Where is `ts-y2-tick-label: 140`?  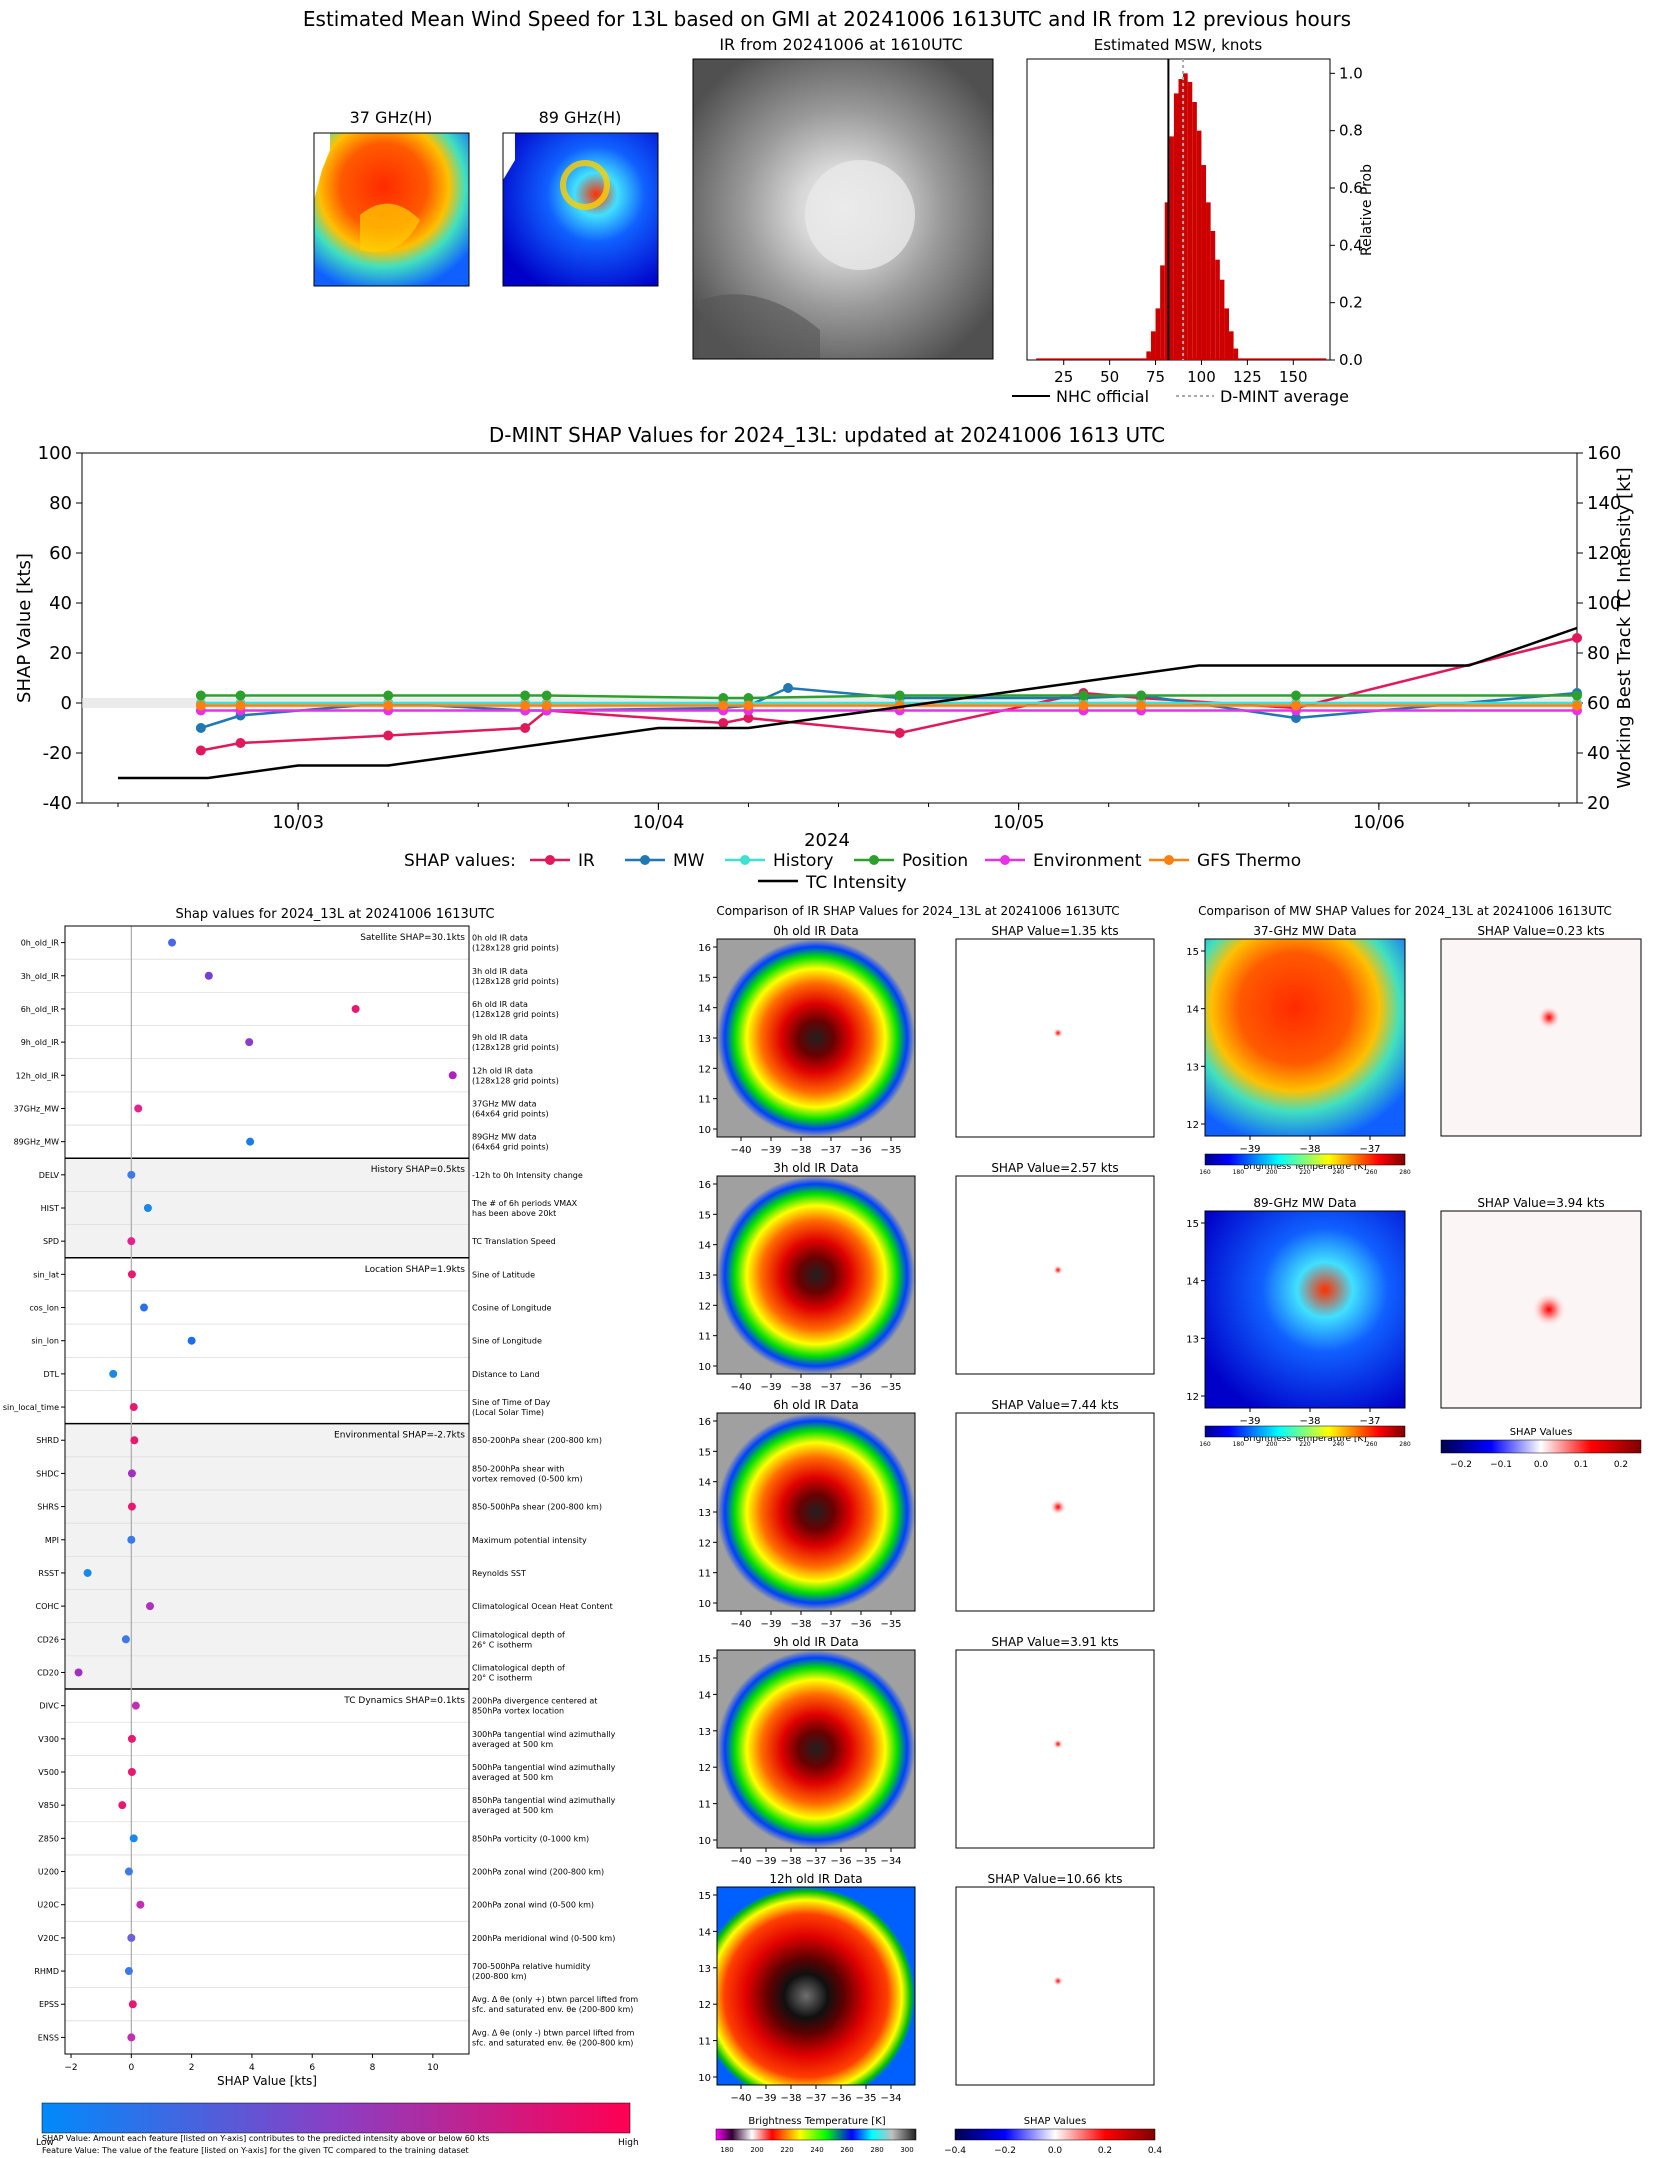
ts-y2-tick-label: 140 is located at coordinates (1604, 503).